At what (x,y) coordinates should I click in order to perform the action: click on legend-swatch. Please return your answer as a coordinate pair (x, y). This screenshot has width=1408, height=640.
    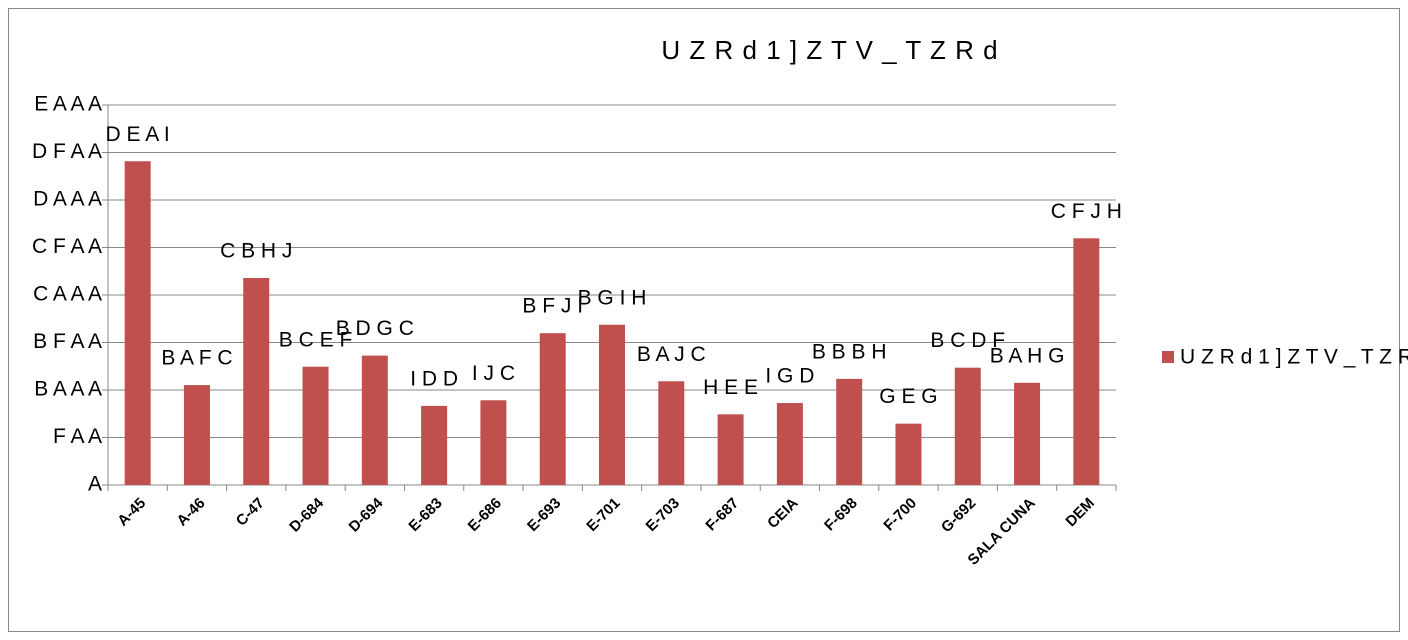
    Looking at the image, I should click on (1168, 357).